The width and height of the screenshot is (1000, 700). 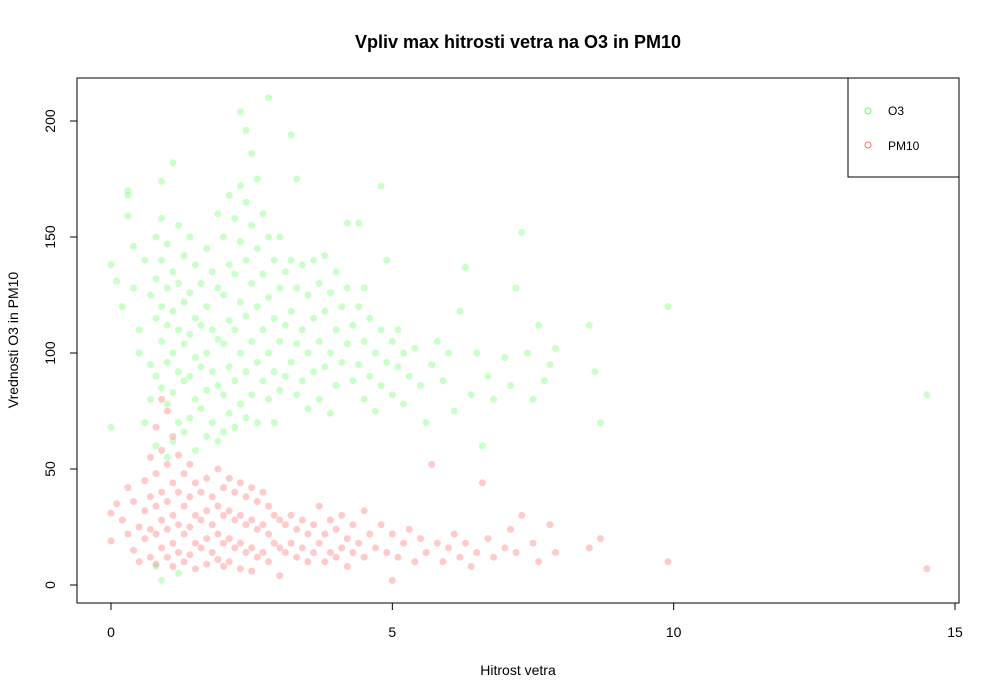 What do you see at coordinates (392, 632) in the screenshot?
I see `x-tick-label: 5` at bounding box center [392, 632].